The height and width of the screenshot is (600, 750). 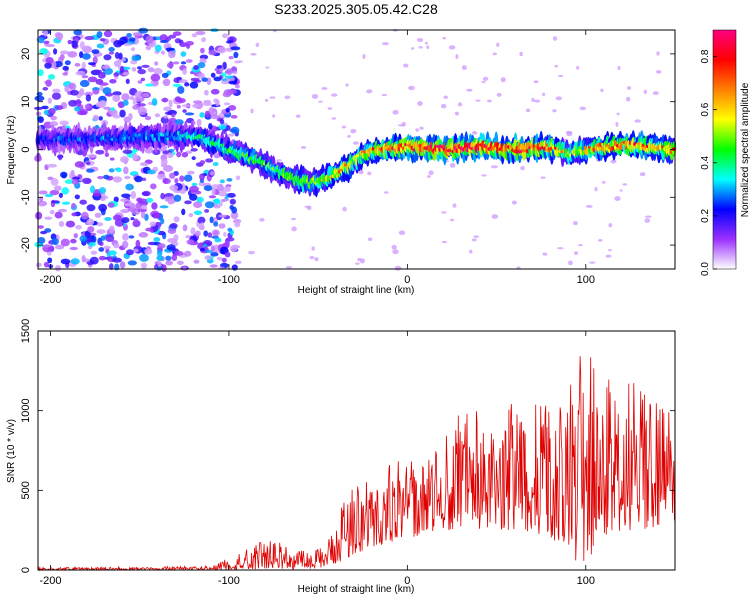 What do you see at coordinates (26, 102) in the screenshot?
I see `y-tick-label: 10` at bounding box center [26, 102].